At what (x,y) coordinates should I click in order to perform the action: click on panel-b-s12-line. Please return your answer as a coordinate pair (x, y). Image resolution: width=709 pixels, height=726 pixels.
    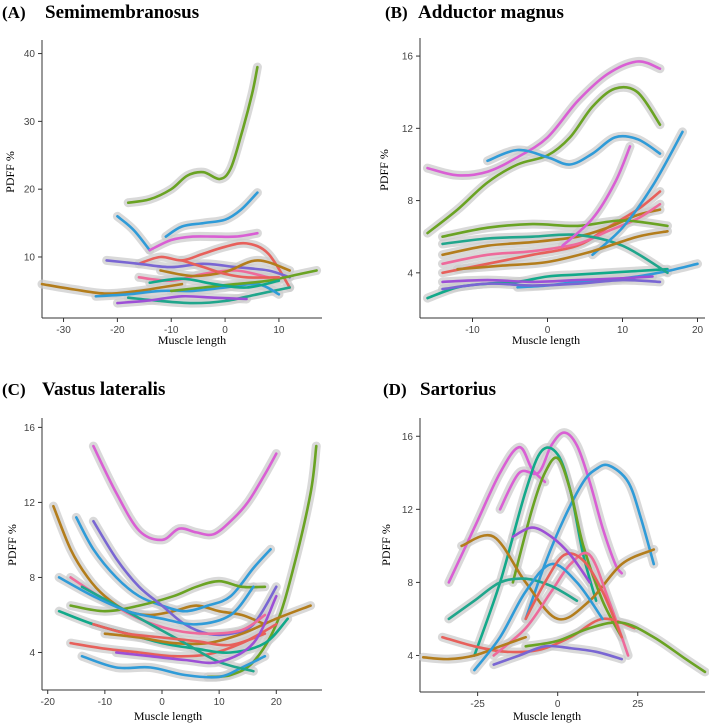
    Looking at the image, I should click on (637, 193).